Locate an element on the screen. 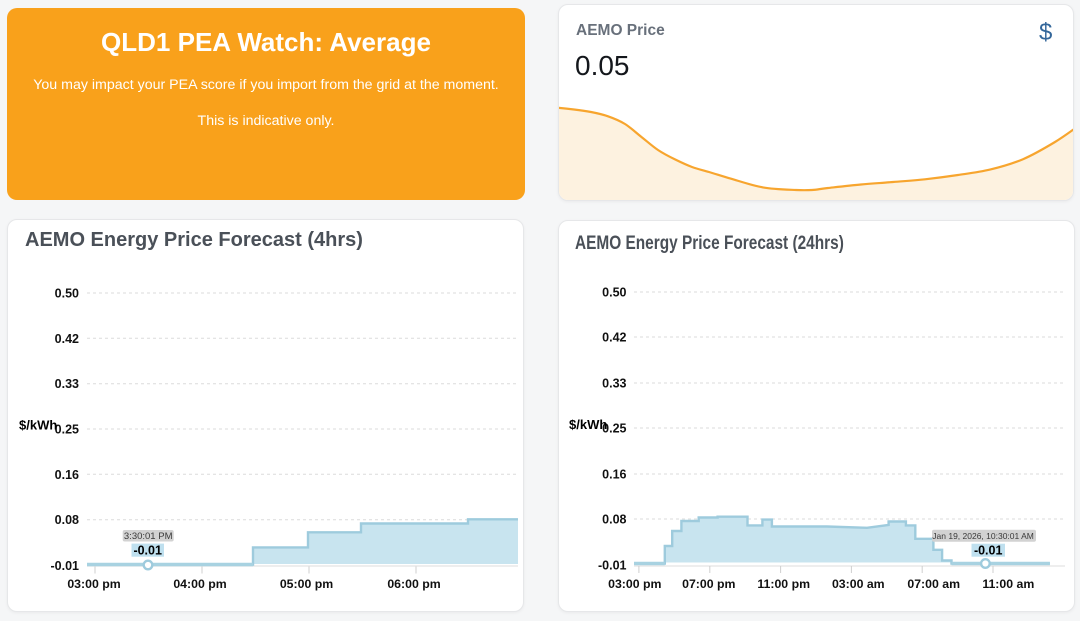 This screenshot has width=1080, height=621. svg-text: 03:00 am is located at coordinates (858, 584).